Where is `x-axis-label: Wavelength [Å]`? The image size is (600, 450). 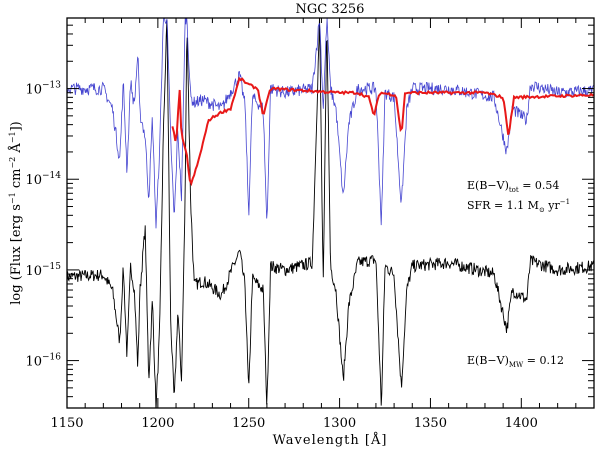
x-axis-label: Wavelength [Å] is located at coordinates (330, 440).